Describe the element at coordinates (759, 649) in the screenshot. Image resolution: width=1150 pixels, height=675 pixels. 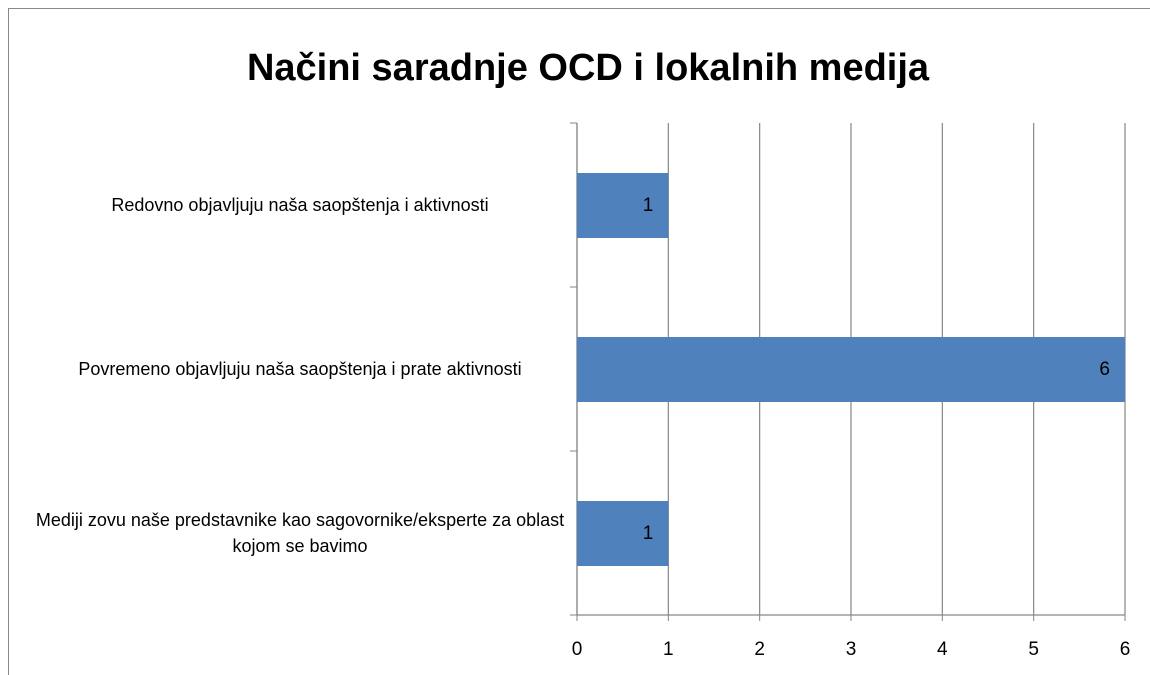
I see `x-tick-label: 2` at that location.